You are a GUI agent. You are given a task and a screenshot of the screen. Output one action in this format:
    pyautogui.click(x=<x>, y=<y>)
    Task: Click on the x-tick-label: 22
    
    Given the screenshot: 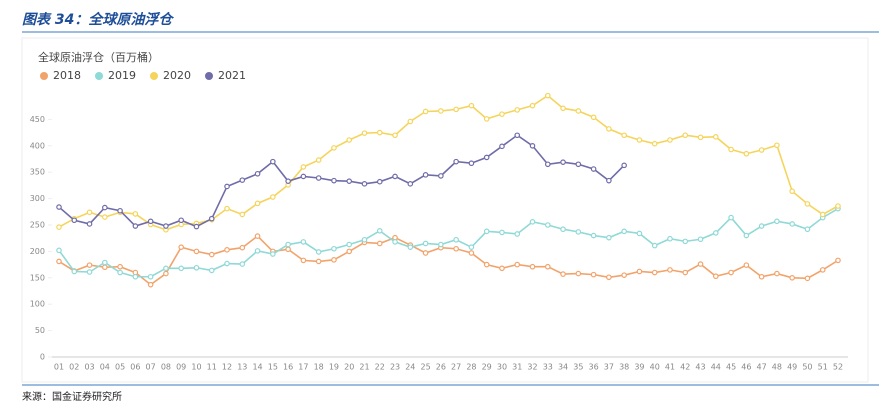 What is the action you would take?
    pyautogui.click(x=380, y=367)
    